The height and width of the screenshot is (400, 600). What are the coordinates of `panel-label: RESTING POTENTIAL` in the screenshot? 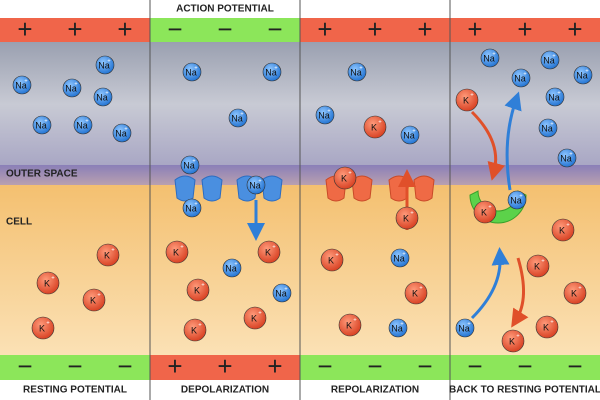 It's located at (75, 390).